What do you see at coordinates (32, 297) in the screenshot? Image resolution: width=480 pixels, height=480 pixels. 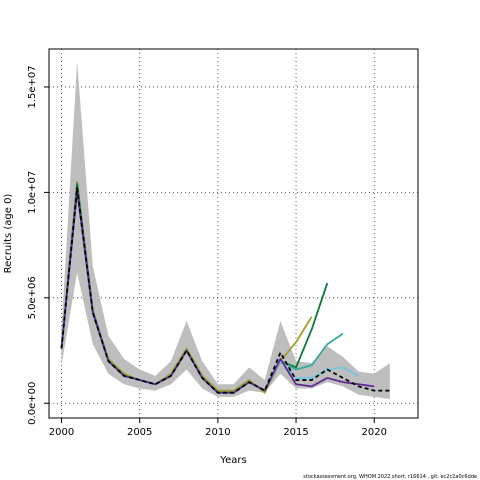 I see `y-tick-label: 5.0e+06` at bounding box center [32, 297].